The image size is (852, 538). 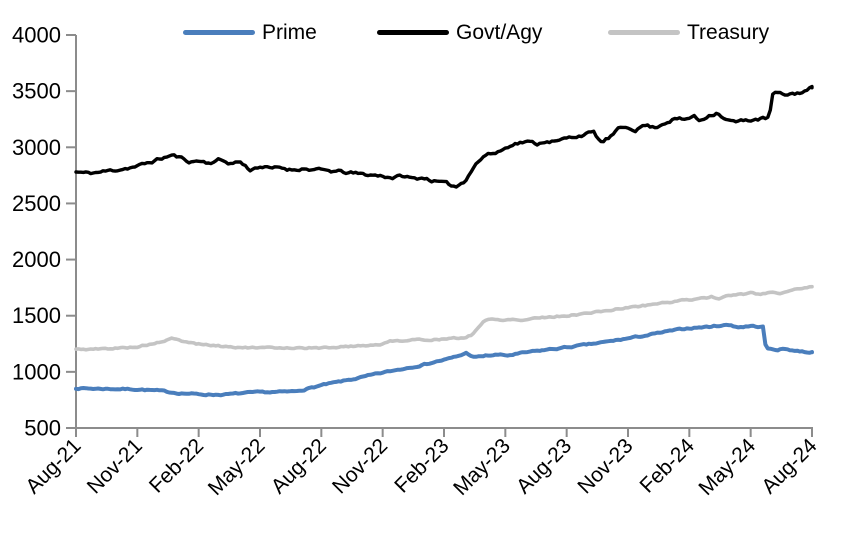 What do you see at coordinates (237, 467) in the screenshot?
I see `x-tick-label: May-22` at bounding box center [237, 467].